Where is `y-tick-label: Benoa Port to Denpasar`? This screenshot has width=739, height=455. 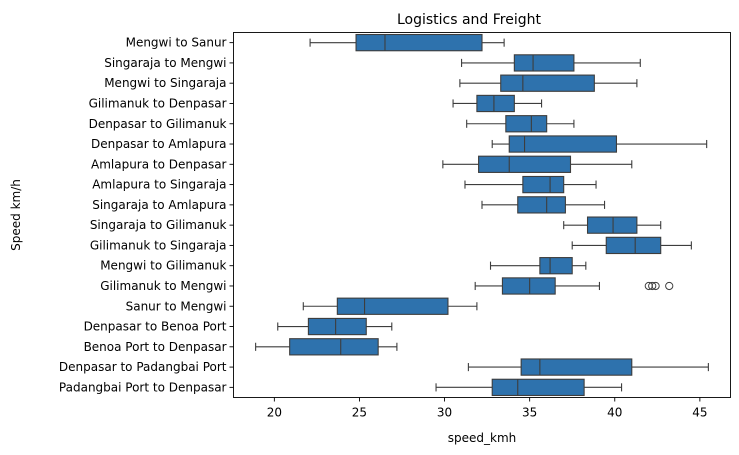 y-tick-label: Benoa Port to Denpasar is located at coordinates (155, 347).